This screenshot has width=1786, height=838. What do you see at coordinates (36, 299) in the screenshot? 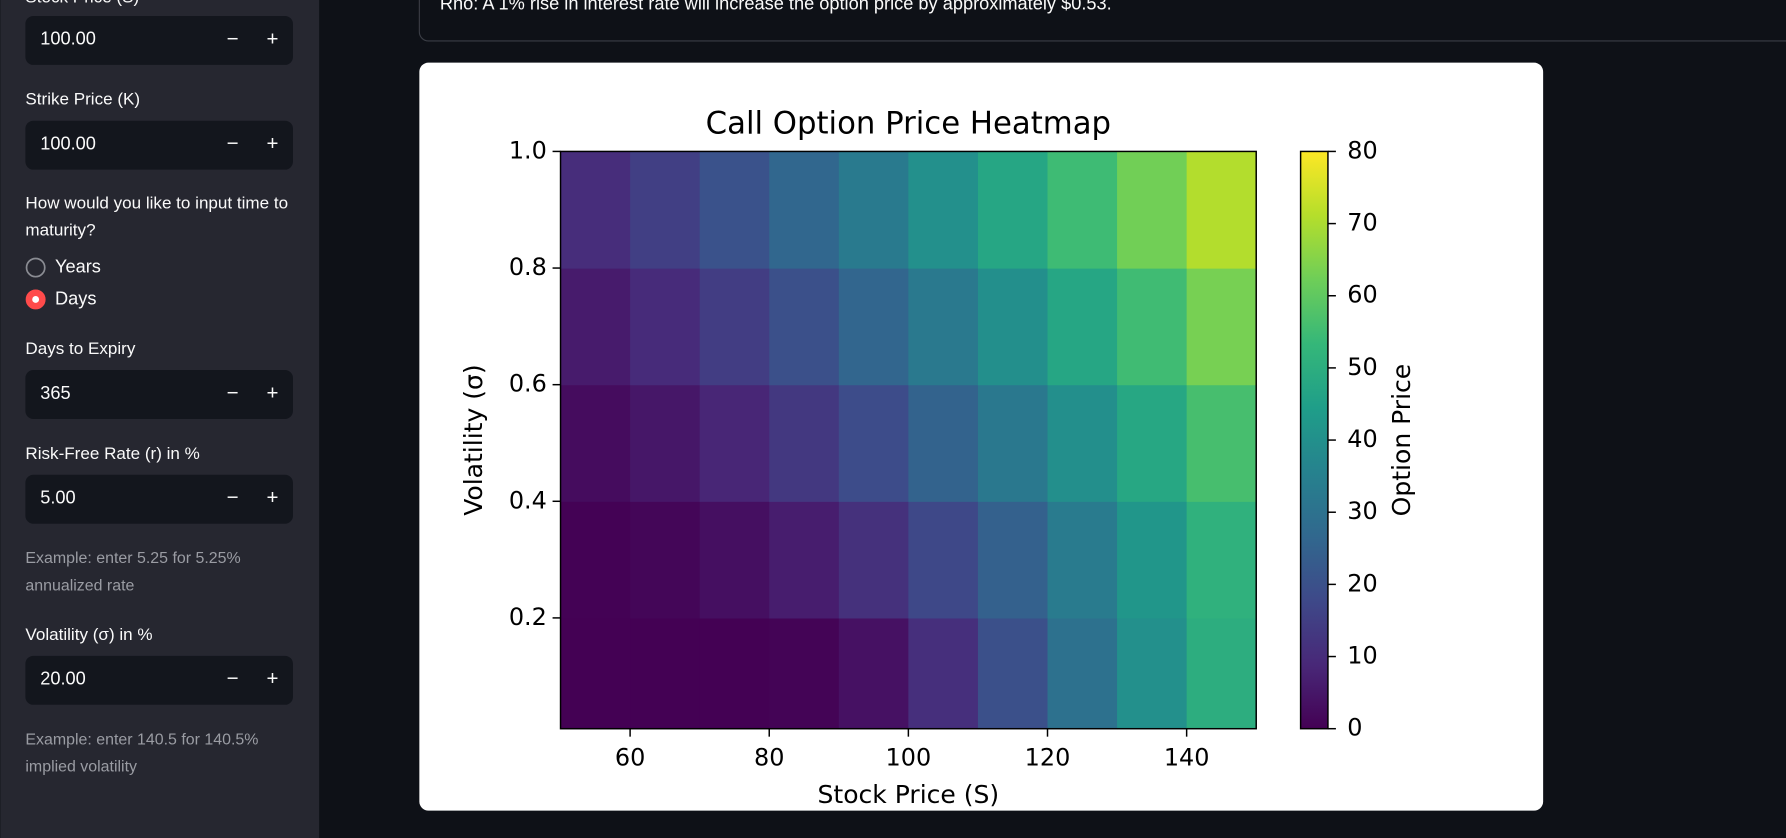
I see `radio-dot` at bounding box center [36, 299].